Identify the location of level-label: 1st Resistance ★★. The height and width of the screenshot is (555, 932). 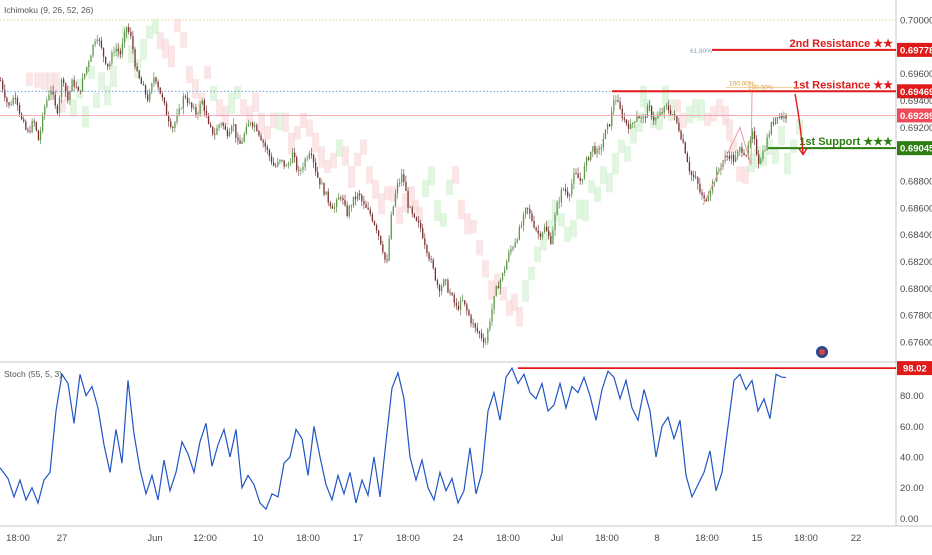
(843, 85).